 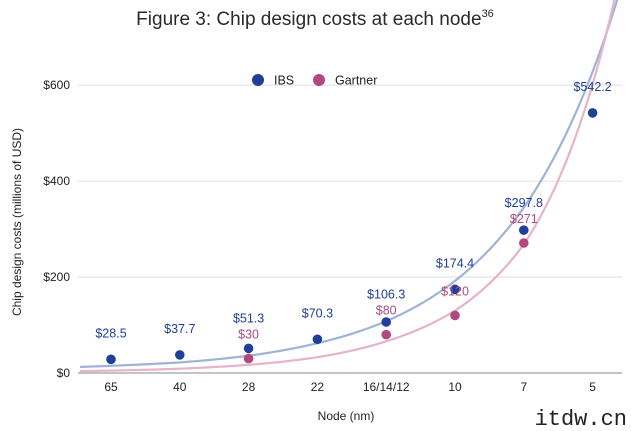 What do you see at coordinates (318, 387) in the screenshot?
I see `x-tick-label: 22` at bounding box center [318, 387].